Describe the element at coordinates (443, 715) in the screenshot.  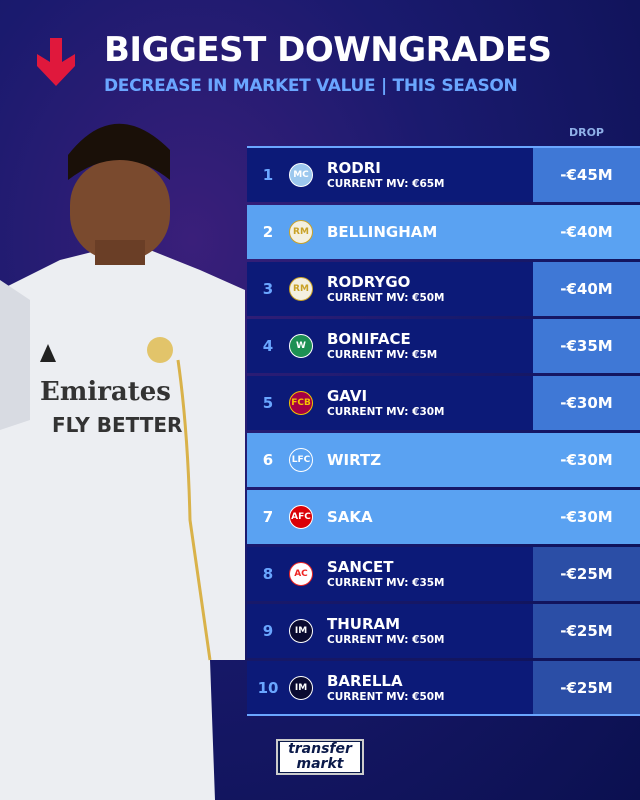
I see `table-divider` at that location.